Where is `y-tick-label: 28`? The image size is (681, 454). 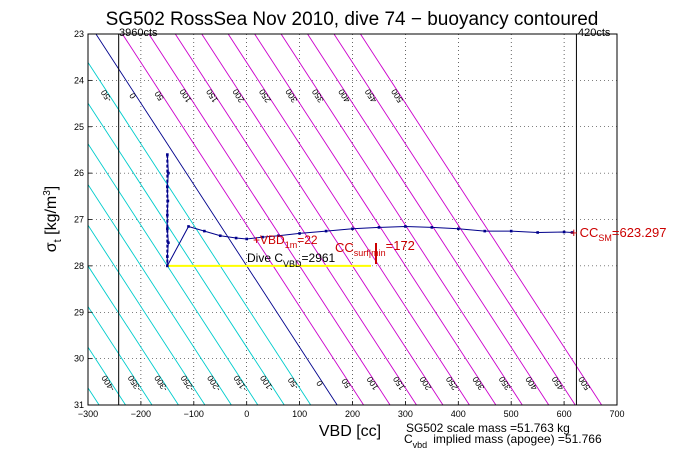
y-tick-label: 28 is located at coordinates (79, 266).